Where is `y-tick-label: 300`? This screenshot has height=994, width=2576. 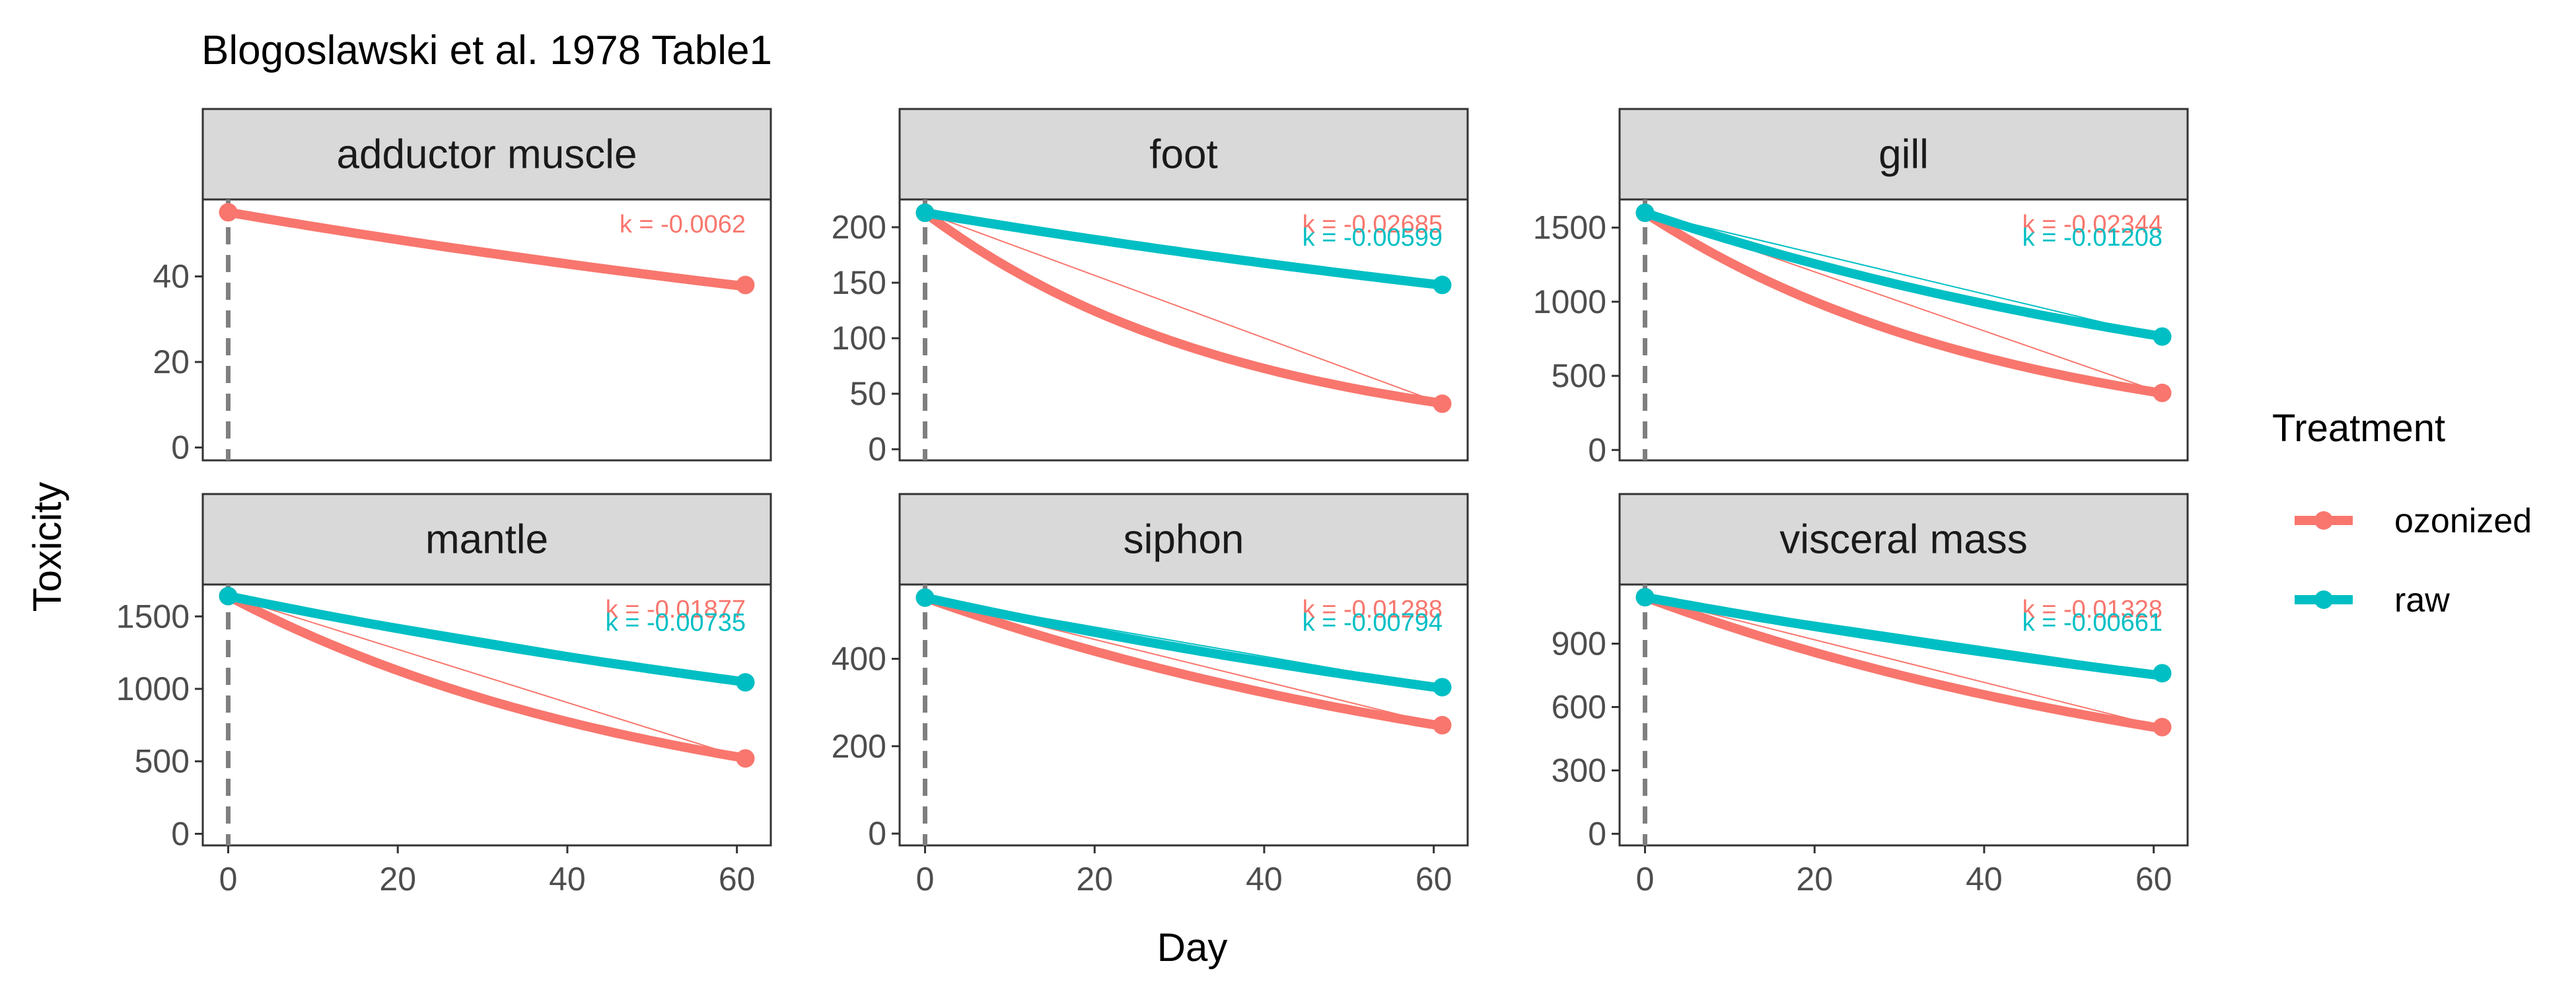
y-tick-label: 300 is located at coordinates (1579, 770).